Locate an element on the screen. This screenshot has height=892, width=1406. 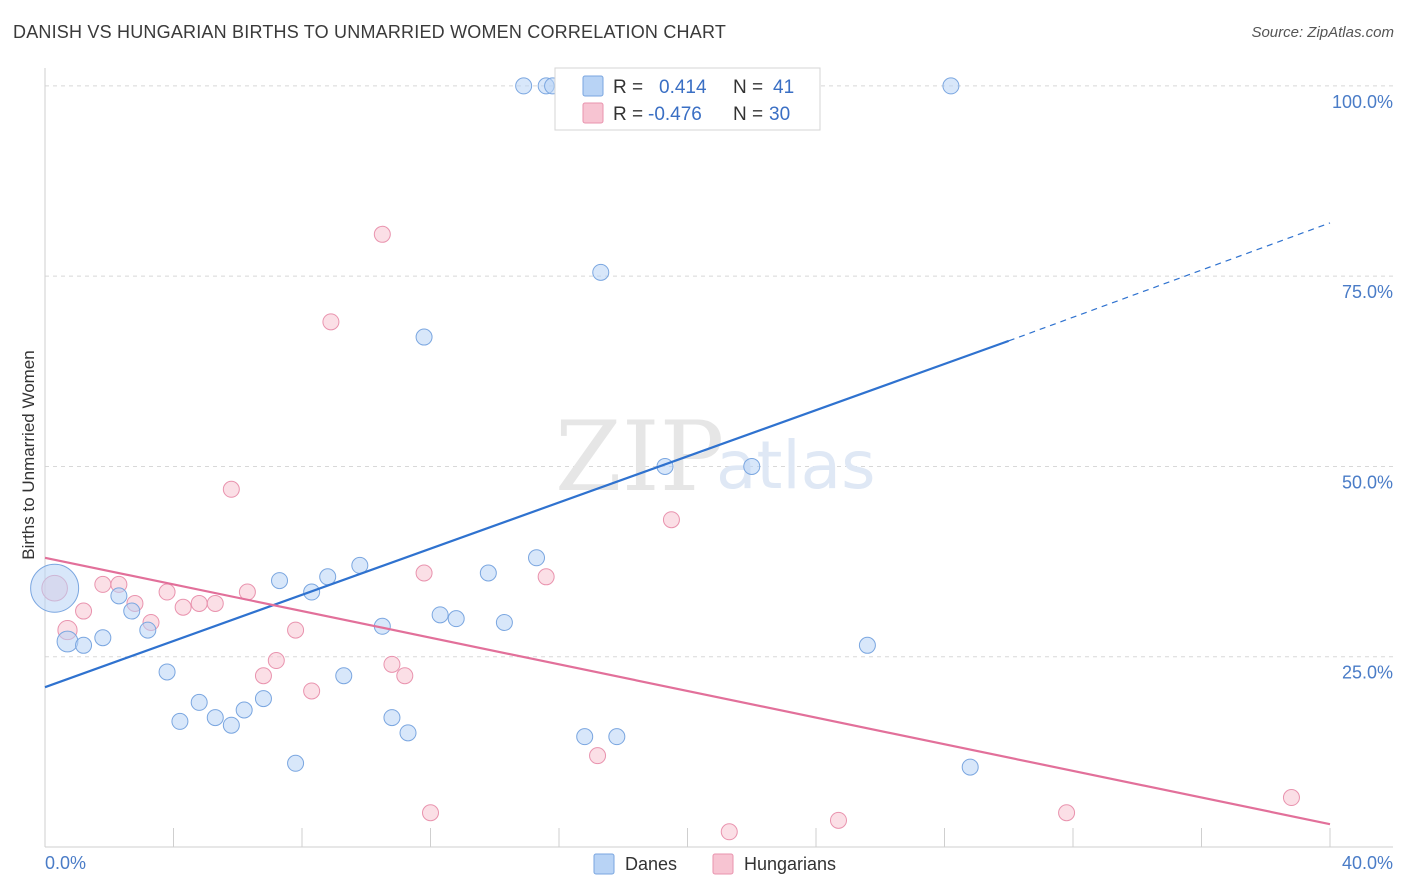
legend-hungarians-swatch is located at coordinates (723, 864).